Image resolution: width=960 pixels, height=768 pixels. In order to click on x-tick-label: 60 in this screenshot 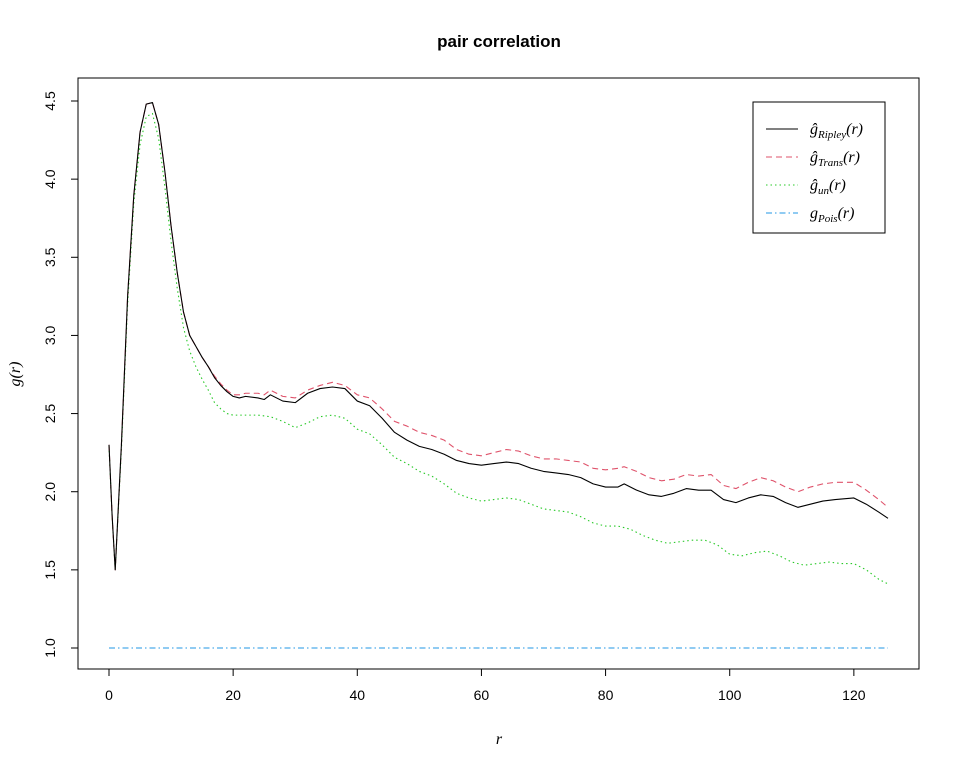, I will do `click(482, 695)`.